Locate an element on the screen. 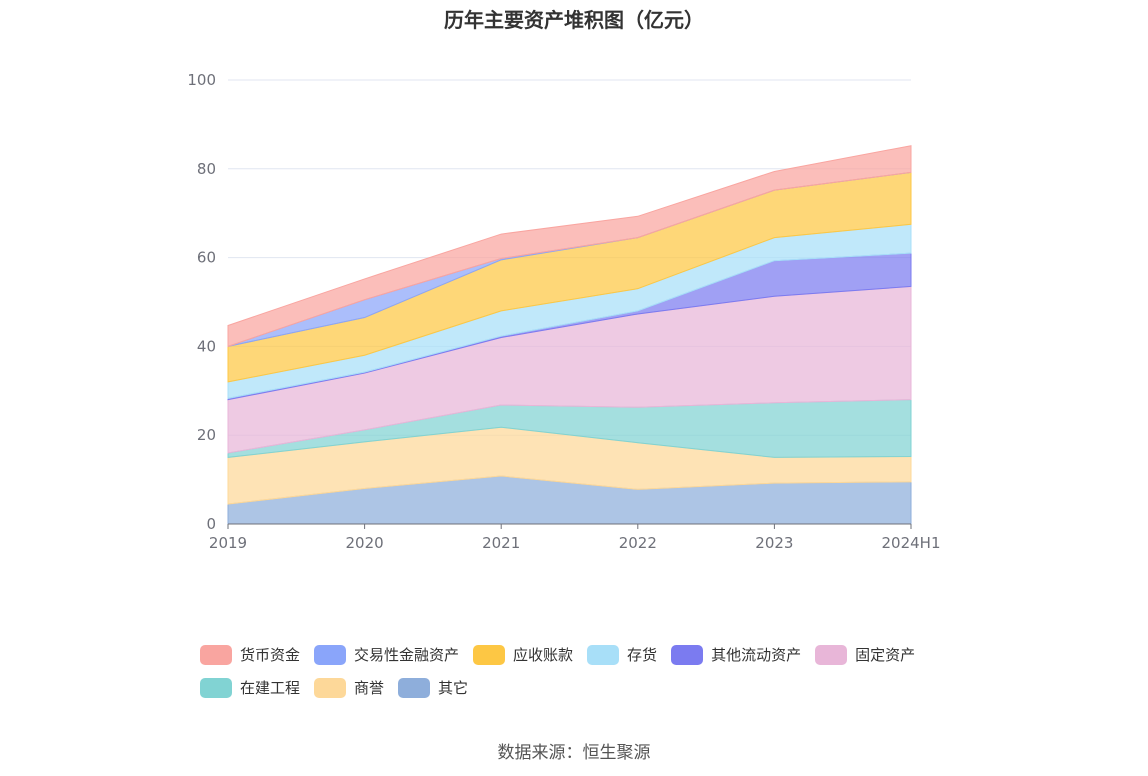  x-tick-label: 2024H1 is located at coordinates (911, 543).